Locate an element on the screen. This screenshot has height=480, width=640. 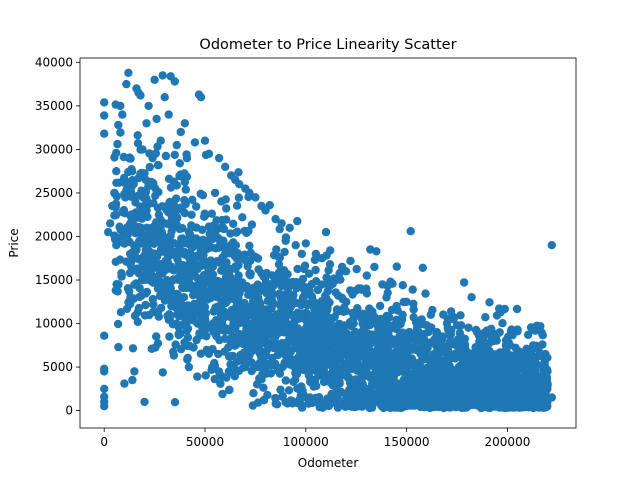
y-tick-label: 25000 is located at coordinates (54, 193).